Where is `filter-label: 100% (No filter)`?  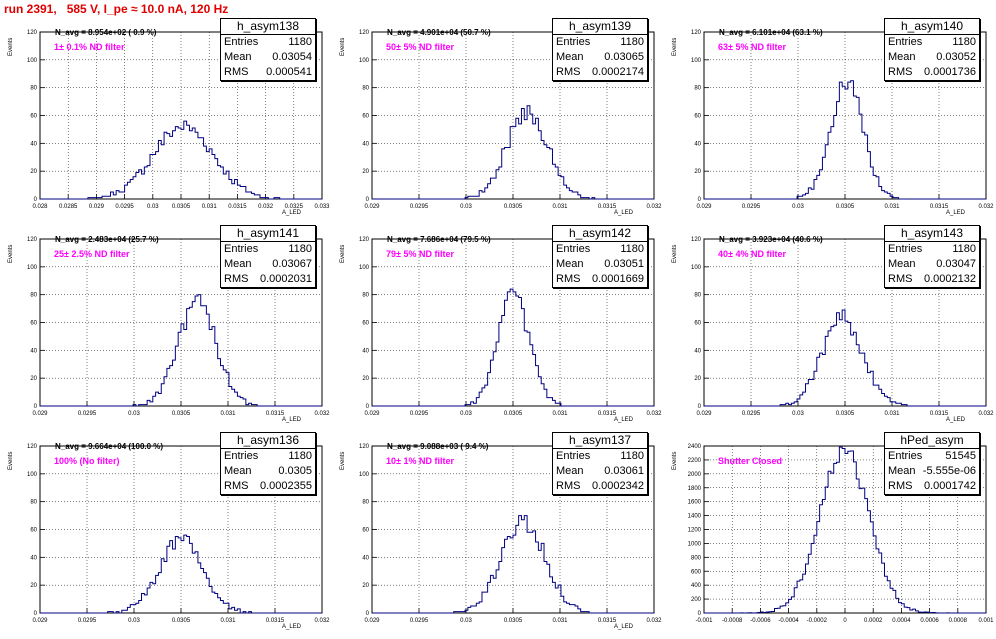
filter-label: 100% (No filter) is located at coordinates (87, 461).